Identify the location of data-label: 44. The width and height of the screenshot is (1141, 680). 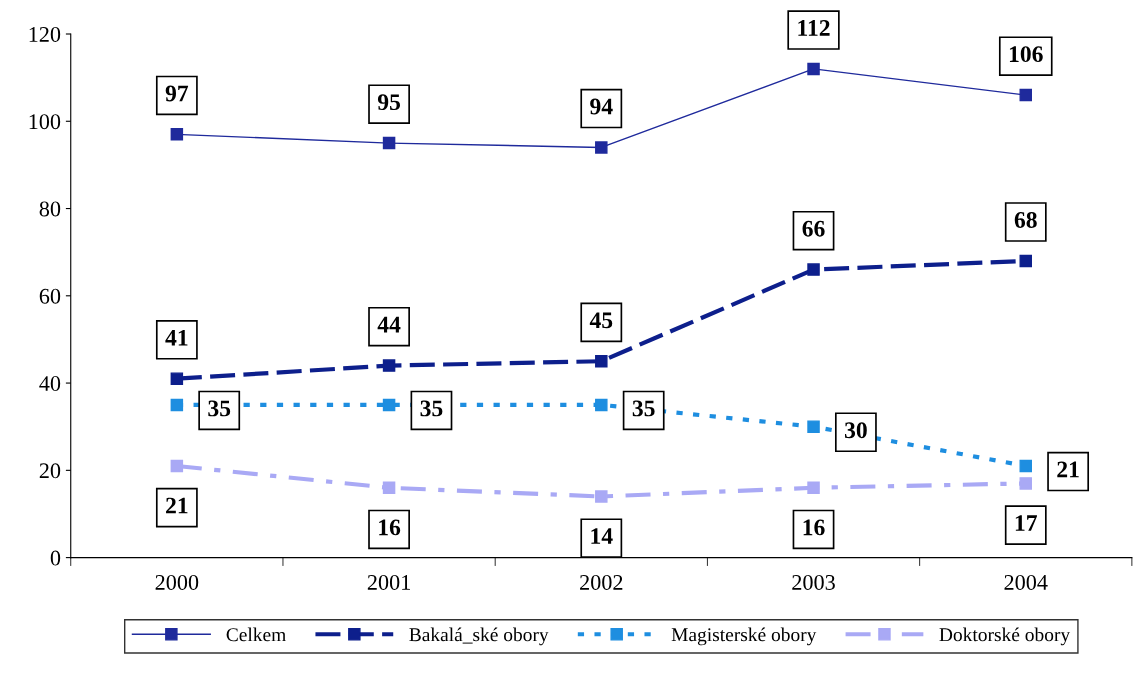
(389, 324).